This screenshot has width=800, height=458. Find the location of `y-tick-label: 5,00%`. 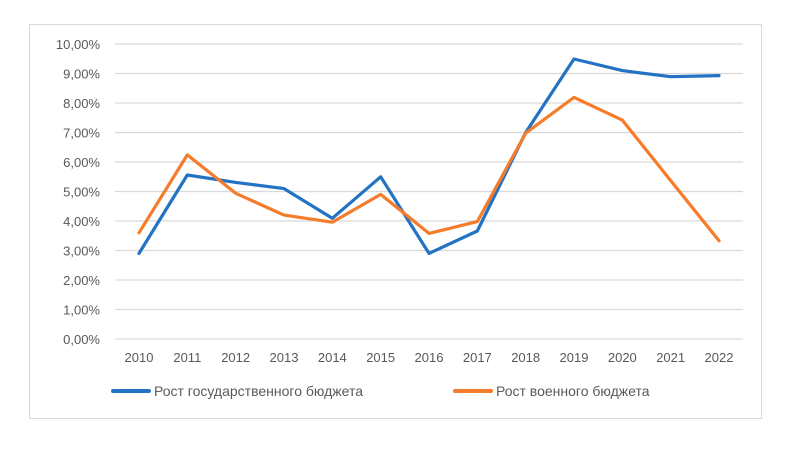

y-tick-label: 5,00% is located at coordinates (81, 192).